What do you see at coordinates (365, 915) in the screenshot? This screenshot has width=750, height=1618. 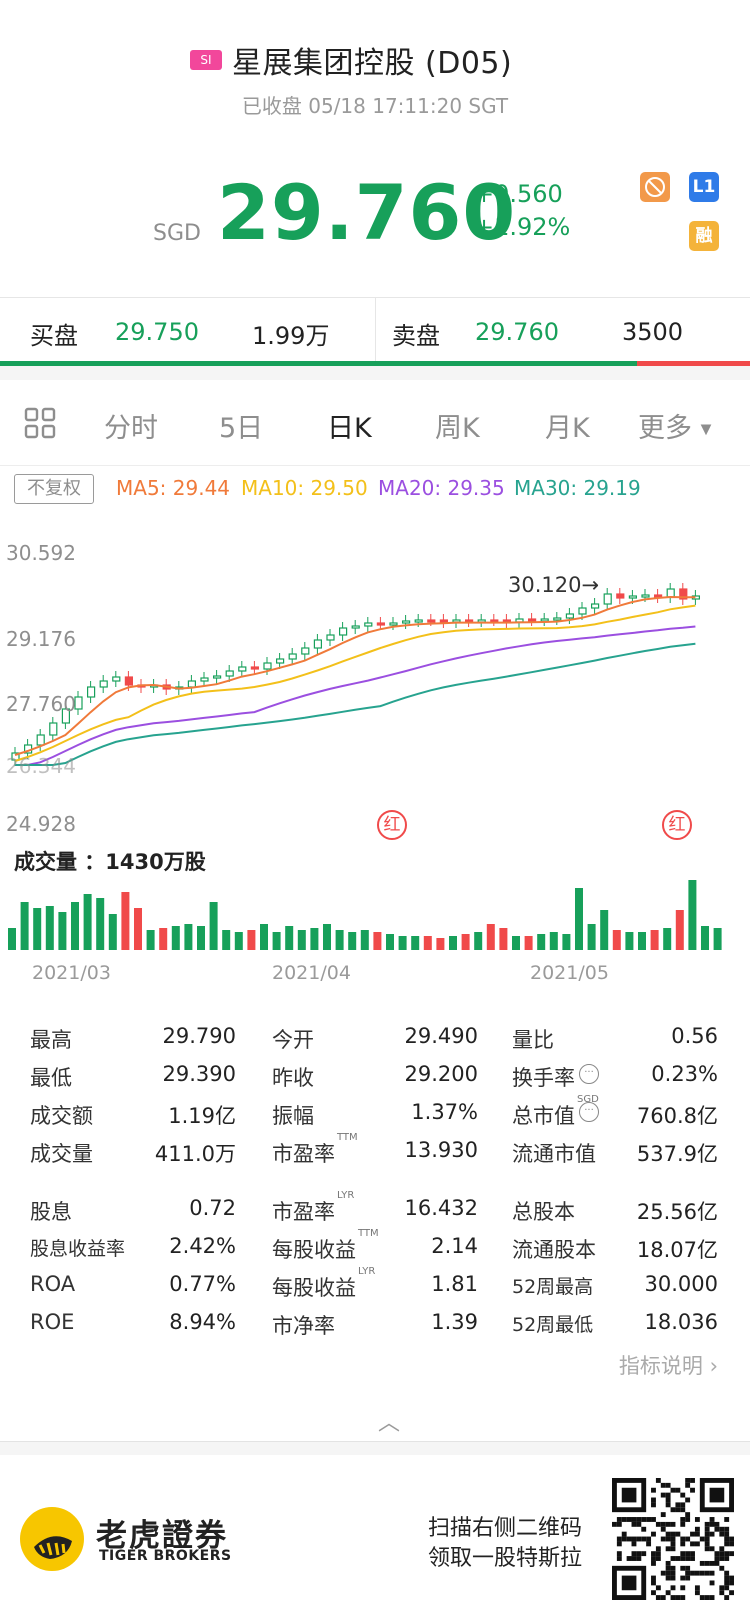 I see `volume-bars-group` at bounding box center [365, 915].